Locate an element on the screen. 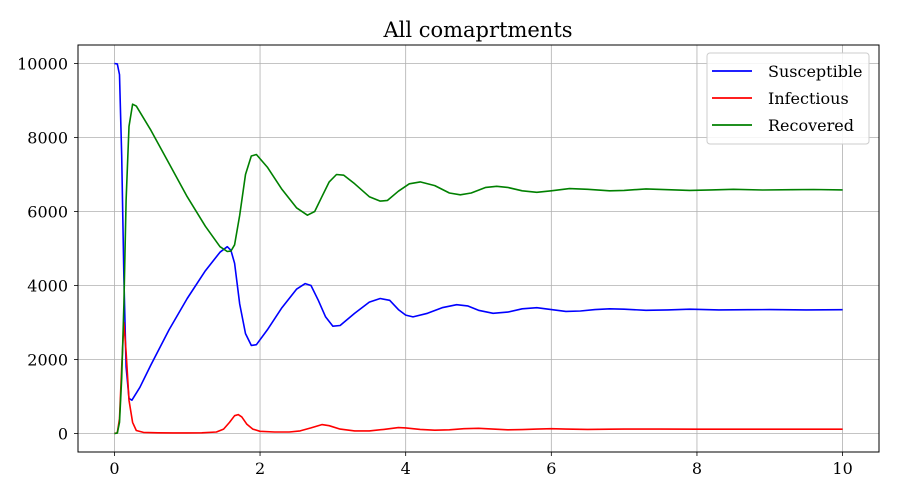  legend-label-infectious: Infectious is located at coordinates (808, 98).